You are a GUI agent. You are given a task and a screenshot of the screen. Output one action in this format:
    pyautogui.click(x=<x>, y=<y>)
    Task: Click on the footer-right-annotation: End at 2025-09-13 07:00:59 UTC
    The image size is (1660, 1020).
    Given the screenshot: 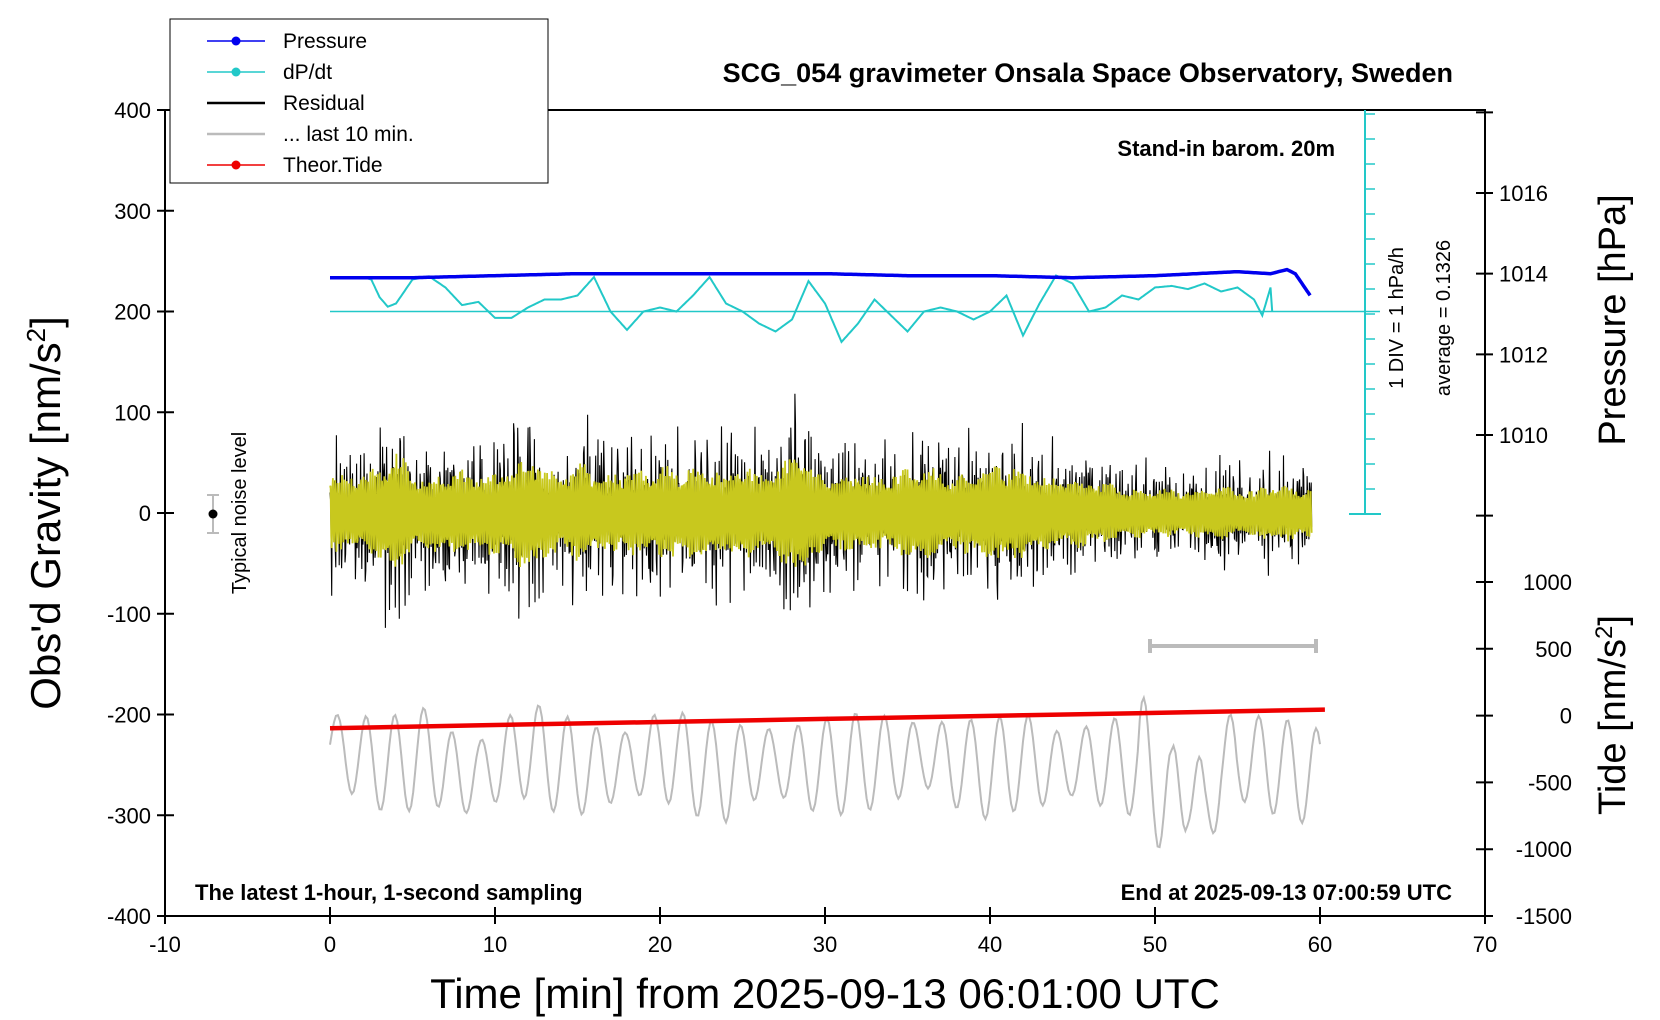 What is the action you would take?
    pyautogui.click(x=1286, y=892)
    